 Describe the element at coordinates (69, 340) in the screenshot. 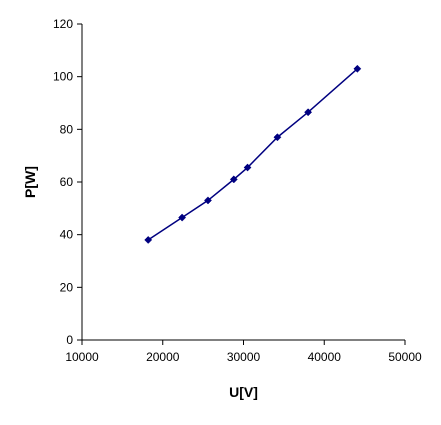

I see `y-tick-label: 0` at that location.